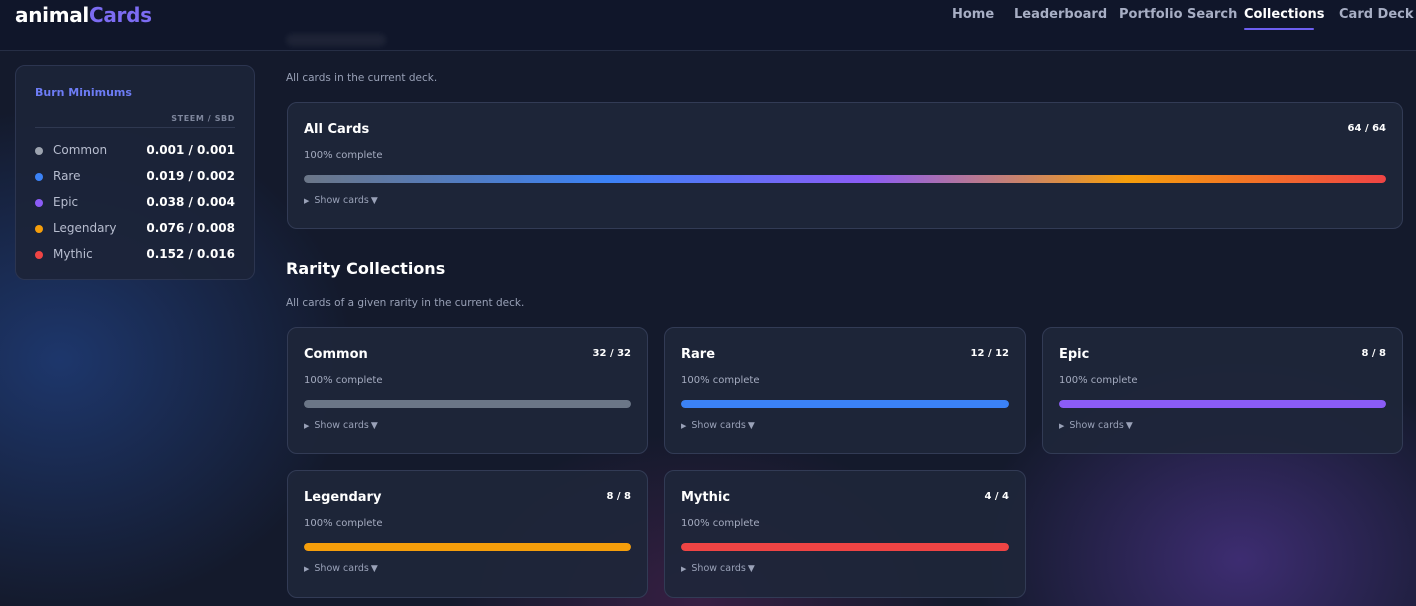  I want to click on collection-title: Mythic, so click(706, 497).